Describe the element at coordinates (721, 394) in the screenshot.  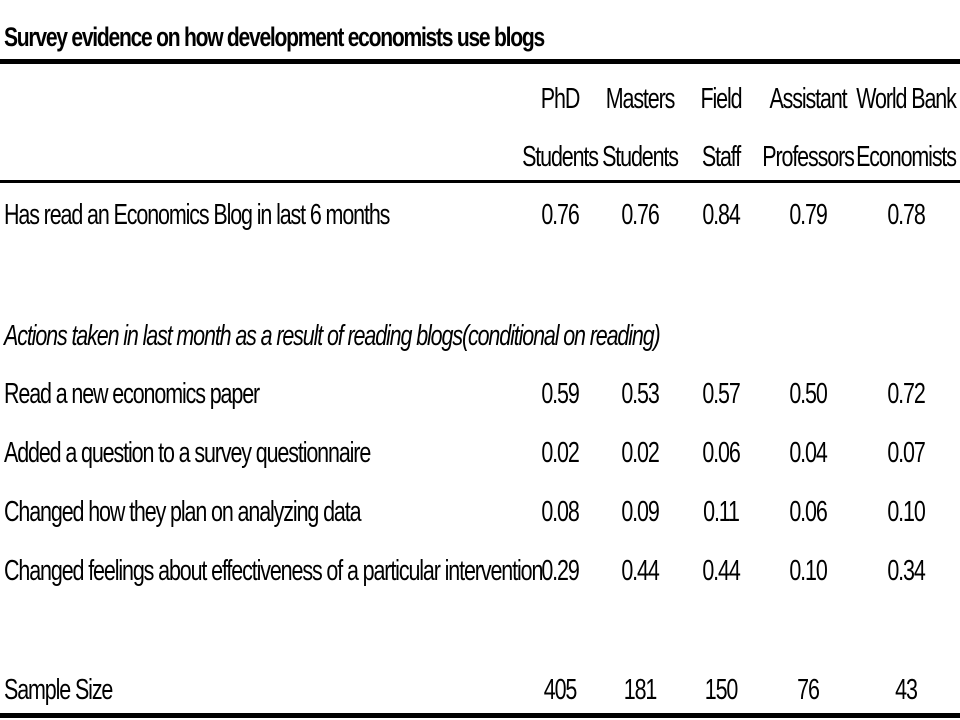
I see `cell-value: 0.57` at that location.